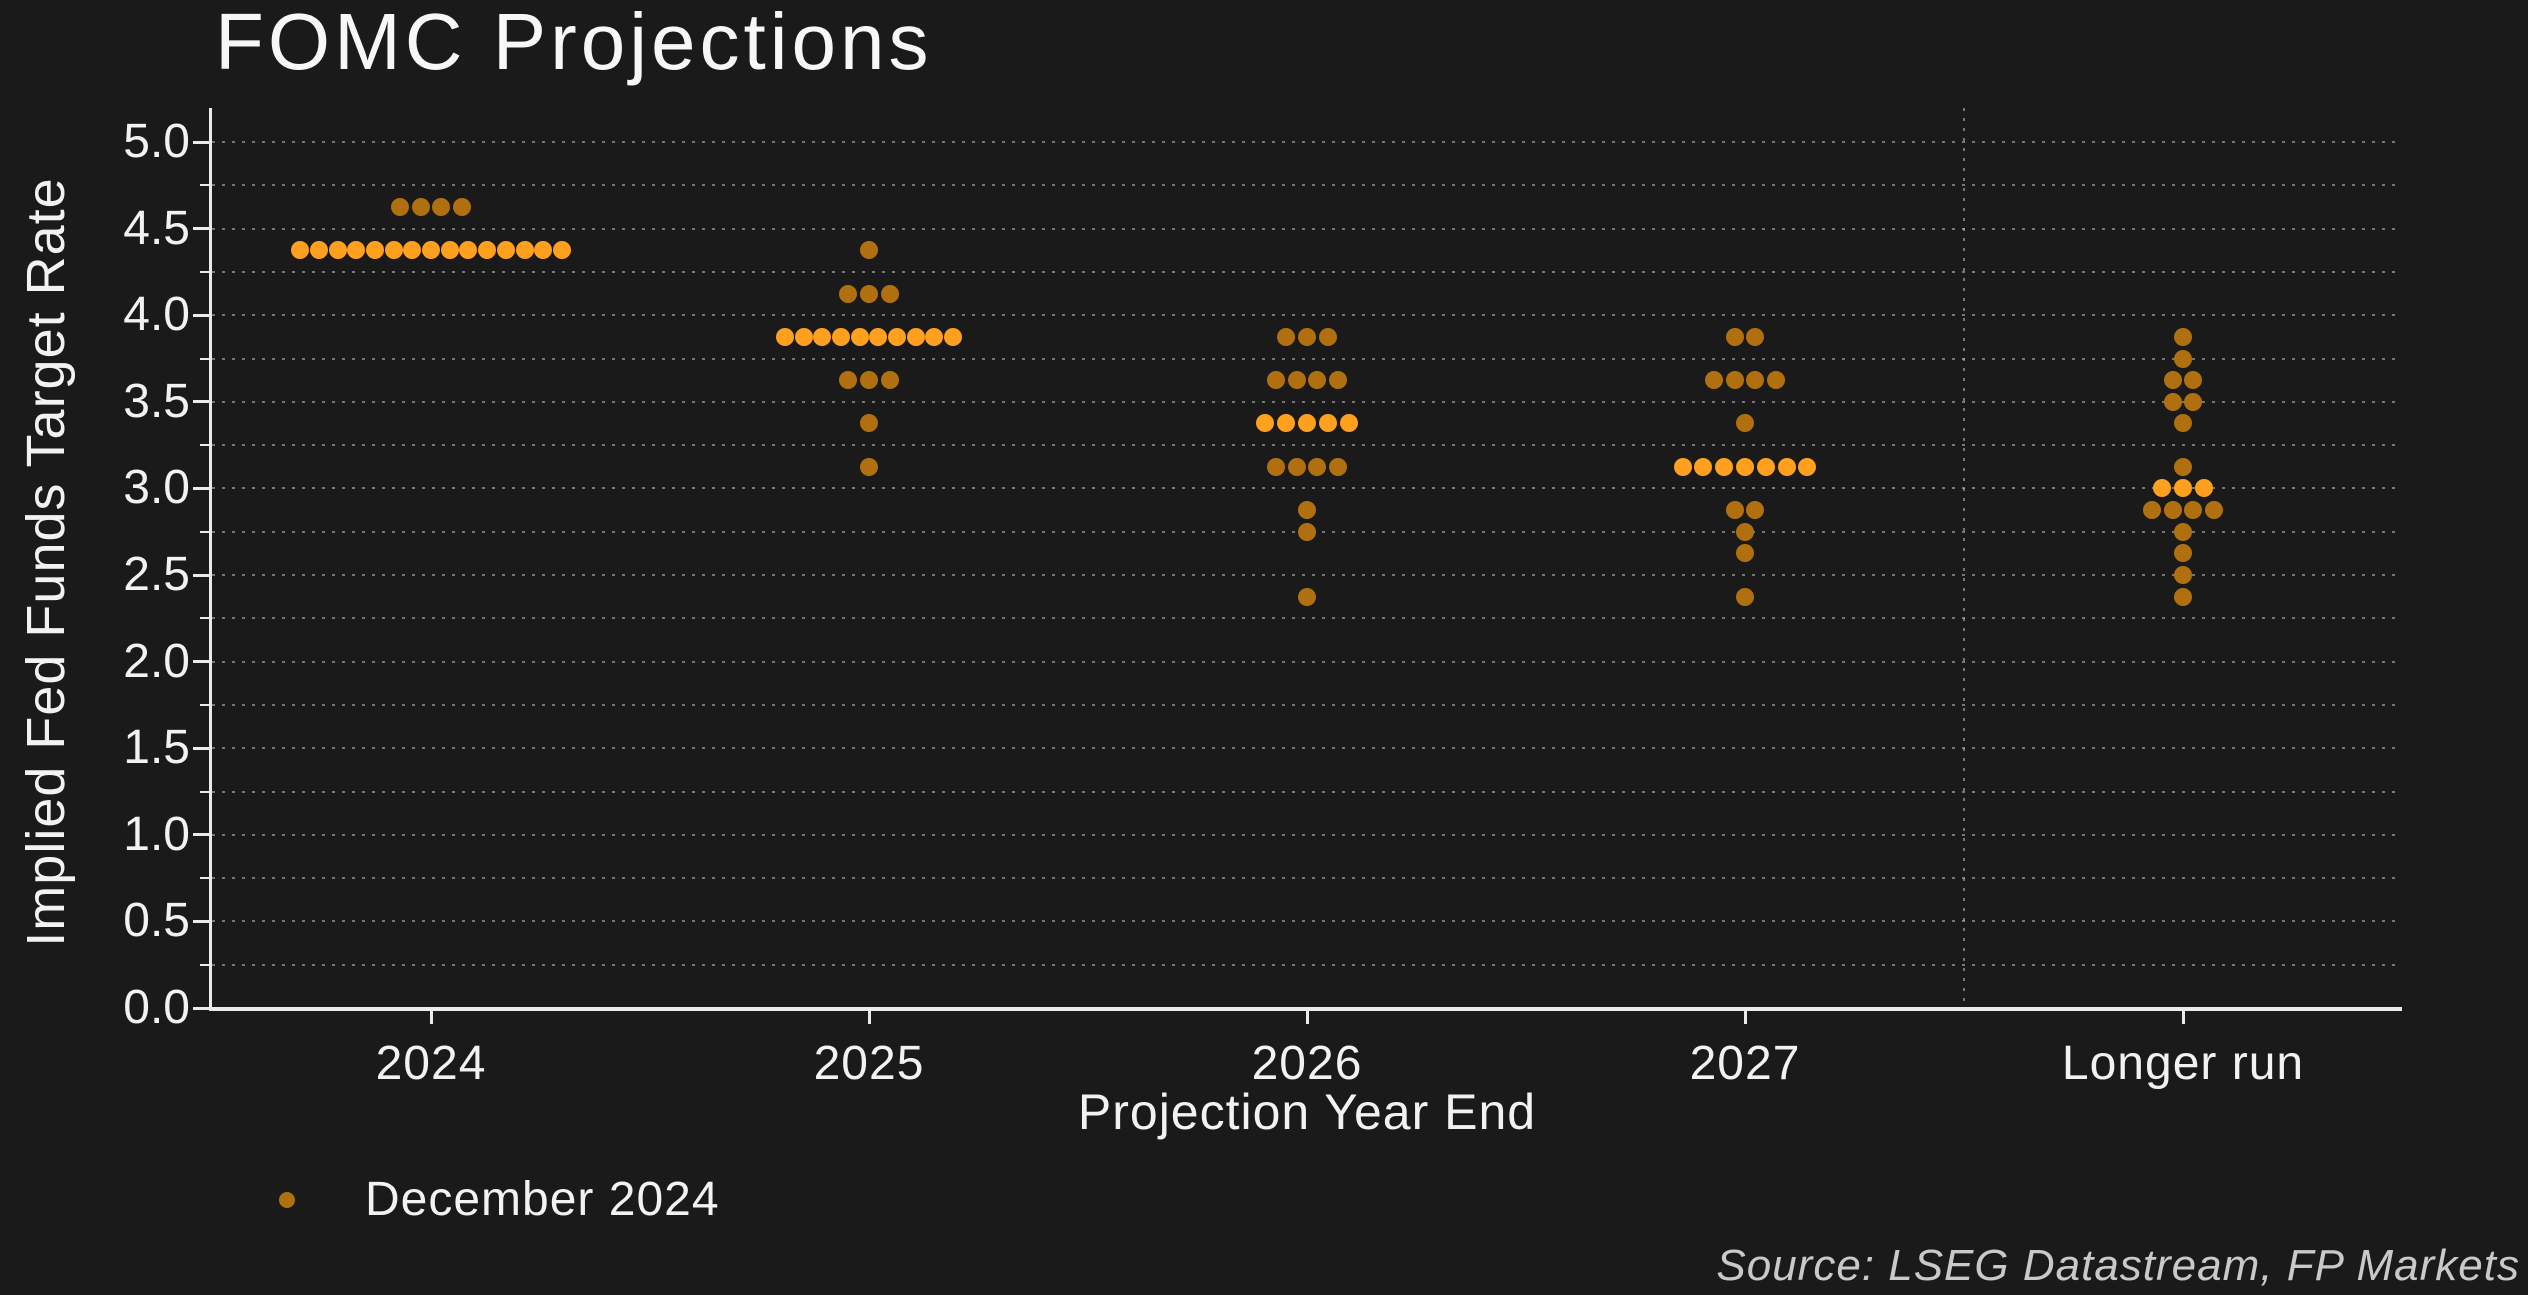 The height and width of the screenshot is (1295, 2528). Describe the element at coordinates (156, 1007) in the screenshot. I see `y-tick-label: 0.0` at that location.